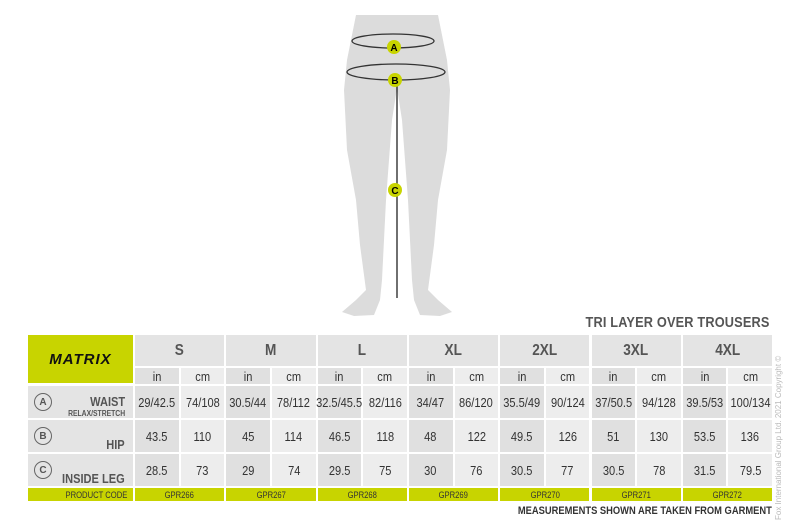 The height and width of the screenshot is (528, 800). Describe the element at coordinates (727, 350) in the screenshot. I see `size-header: 4XL` at that location.